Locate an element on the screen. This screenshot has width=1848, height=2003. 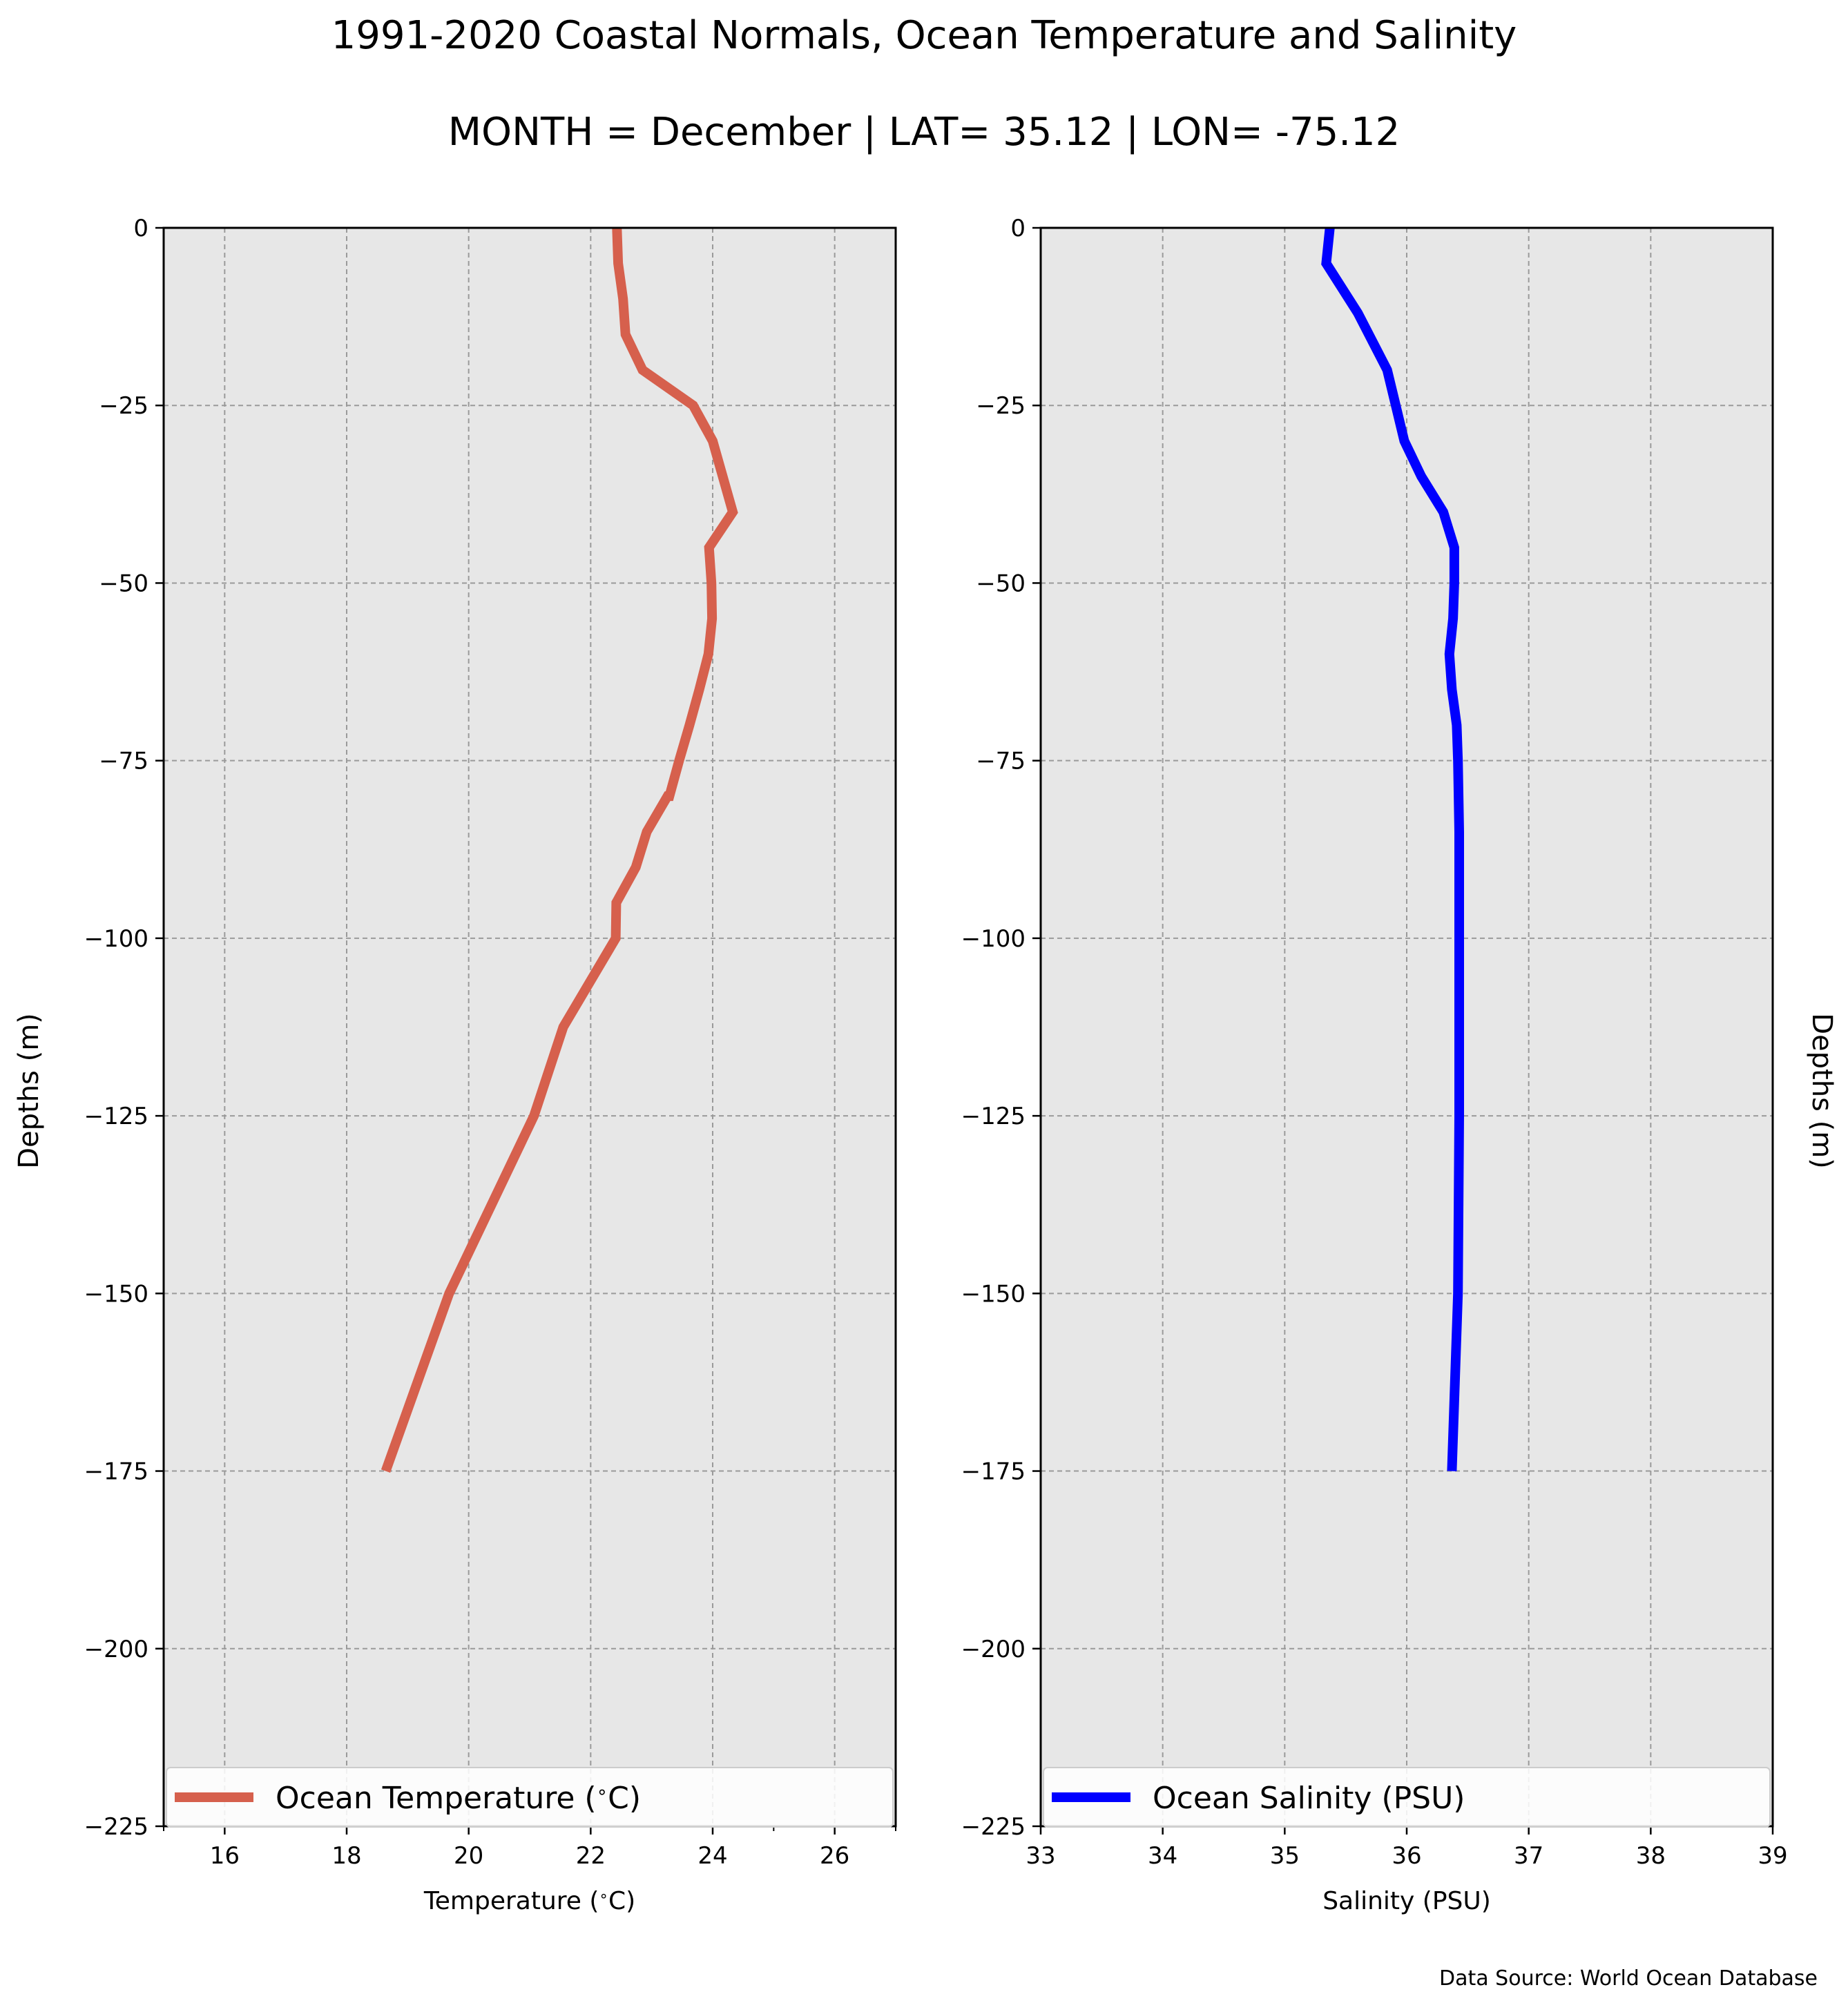
legend-label: Ocean Salinity (PSU) is located at coordinates (1309, 1798).